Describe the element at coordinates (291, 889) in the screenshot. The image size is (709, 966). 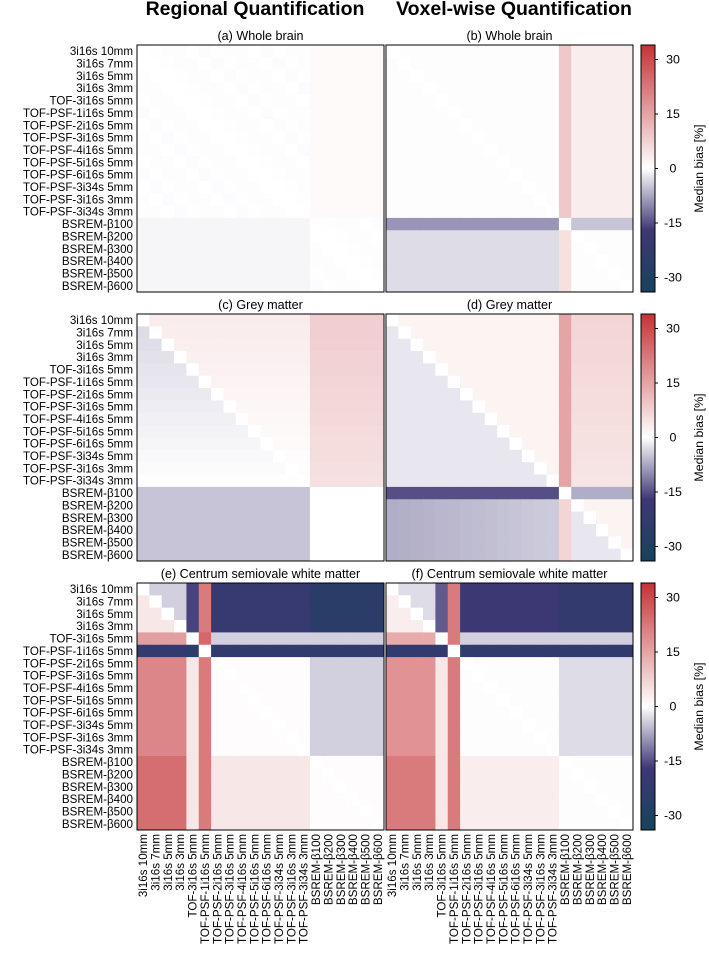
I see `col-tick-label: TOF-PSF-3i16s 3mm` at that location.